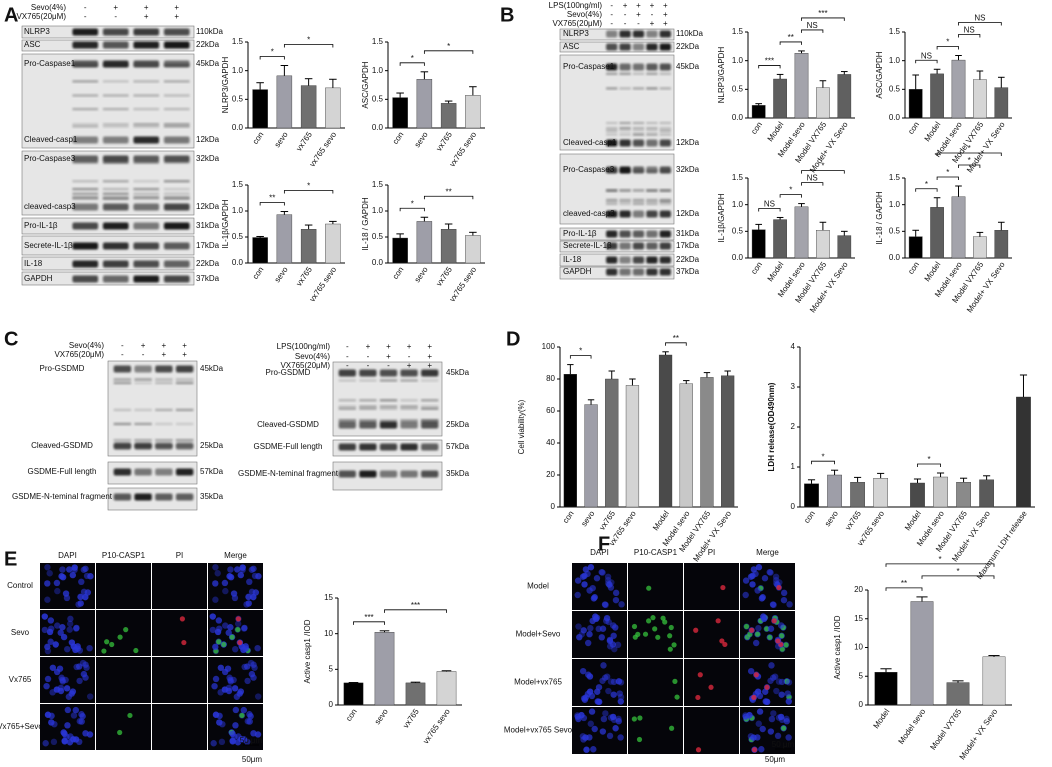 Image resolution: width=1052 pixels, height=767 pixels. I want to click on y-tick-label: 1.0, so click(738, 60).